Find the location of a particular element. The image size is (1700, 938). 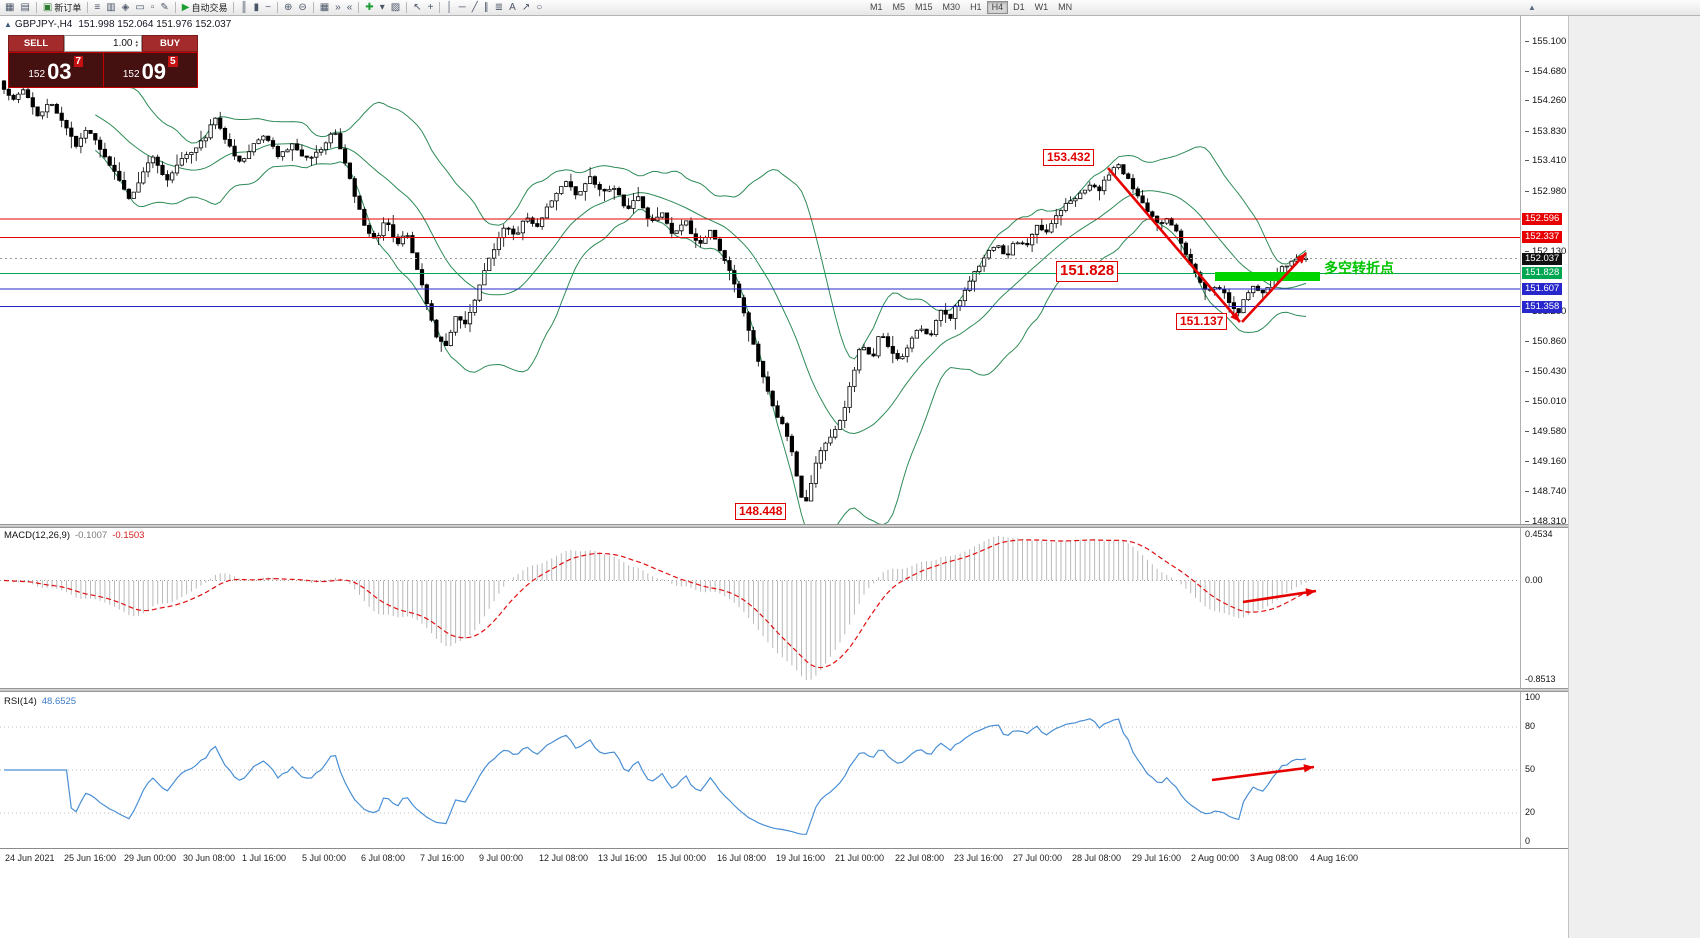

crosshair-button: + is located at coordinates (431, 8).